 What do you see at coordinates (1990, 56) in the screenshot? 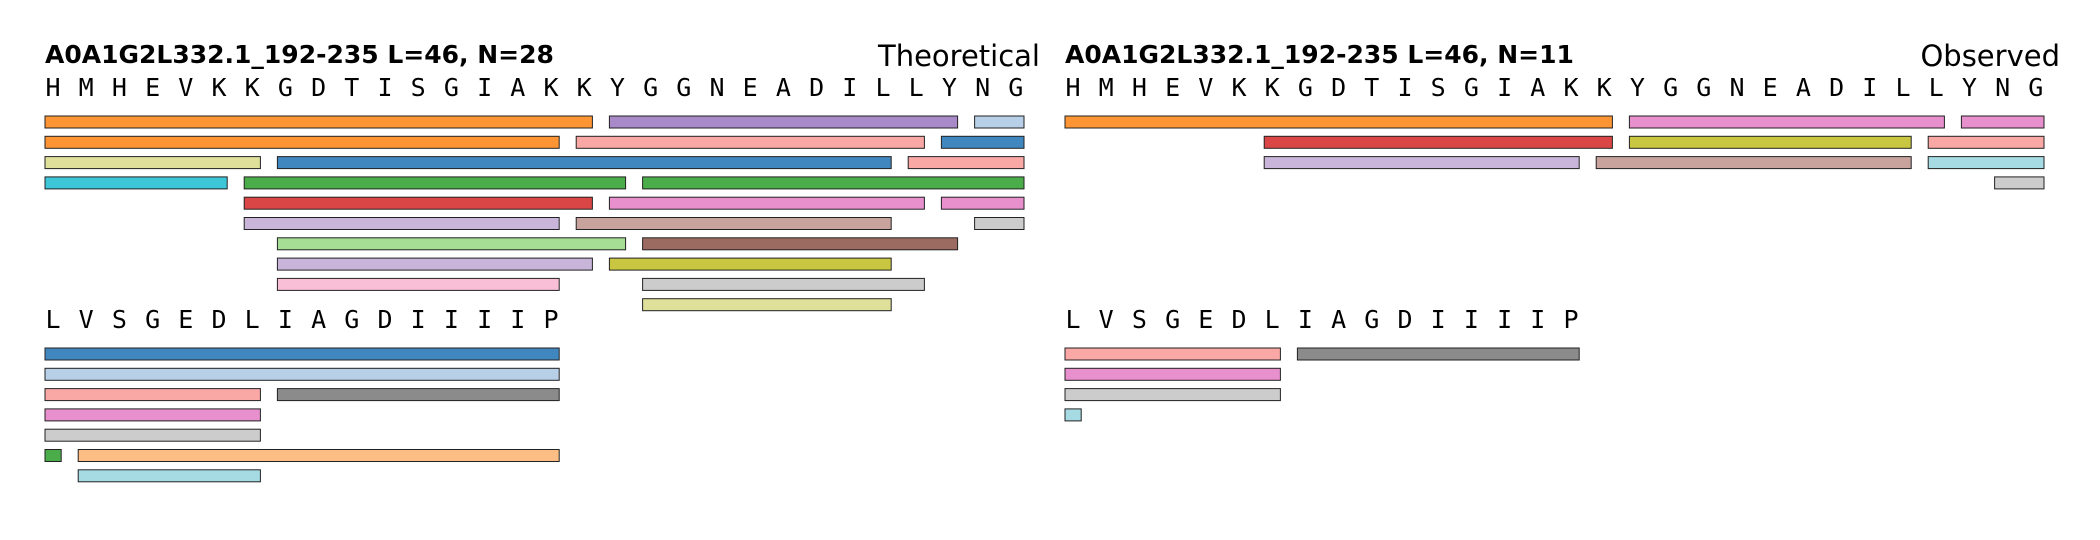
I see `observed-panel-label: Observed` at bounding box center [1990, 56].